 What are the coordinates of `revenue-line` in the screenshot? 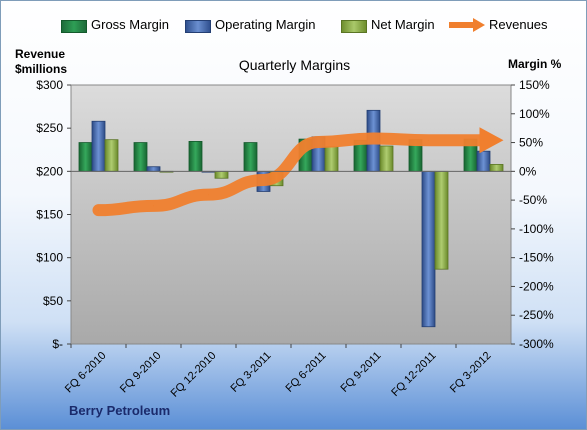 It's located at (291, 174).